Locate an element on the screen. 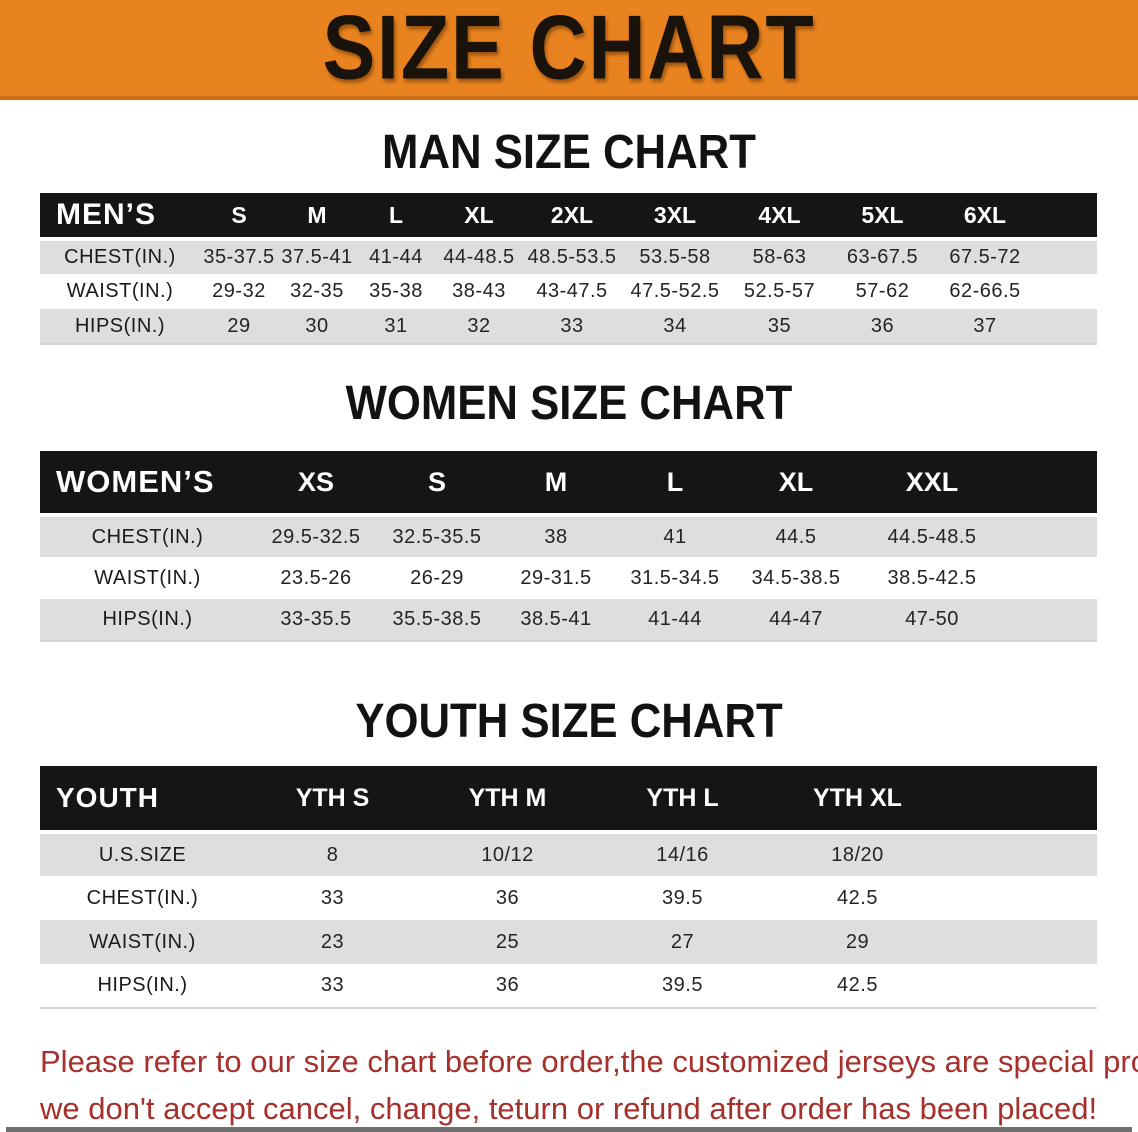 The image size is (1138, 1132). column-header: 3XL is located at coordinates (675, 217).